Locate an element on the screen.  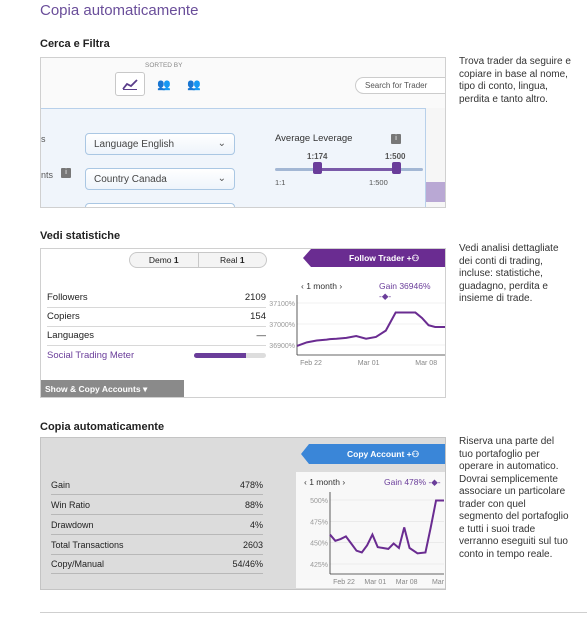
chart-gain-label: Gain 36946% is located at coordinates (405, 286).